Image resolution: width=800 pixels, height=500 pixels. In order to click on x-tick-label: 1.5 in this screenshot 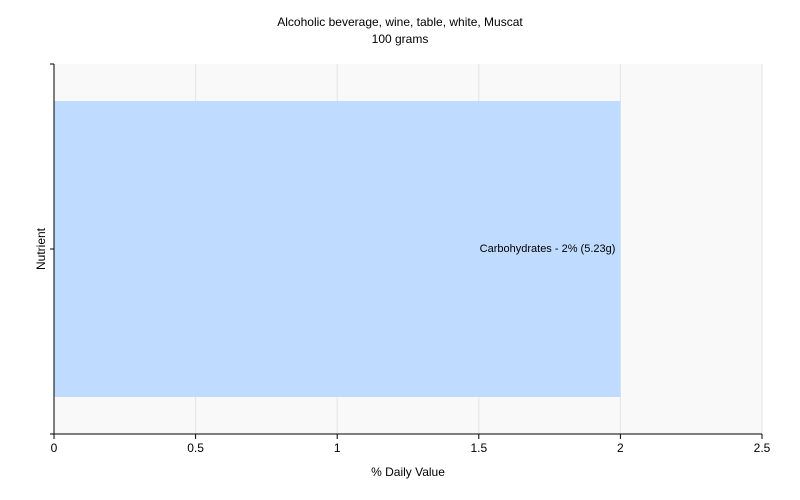, I will do `click(478, 448)`.